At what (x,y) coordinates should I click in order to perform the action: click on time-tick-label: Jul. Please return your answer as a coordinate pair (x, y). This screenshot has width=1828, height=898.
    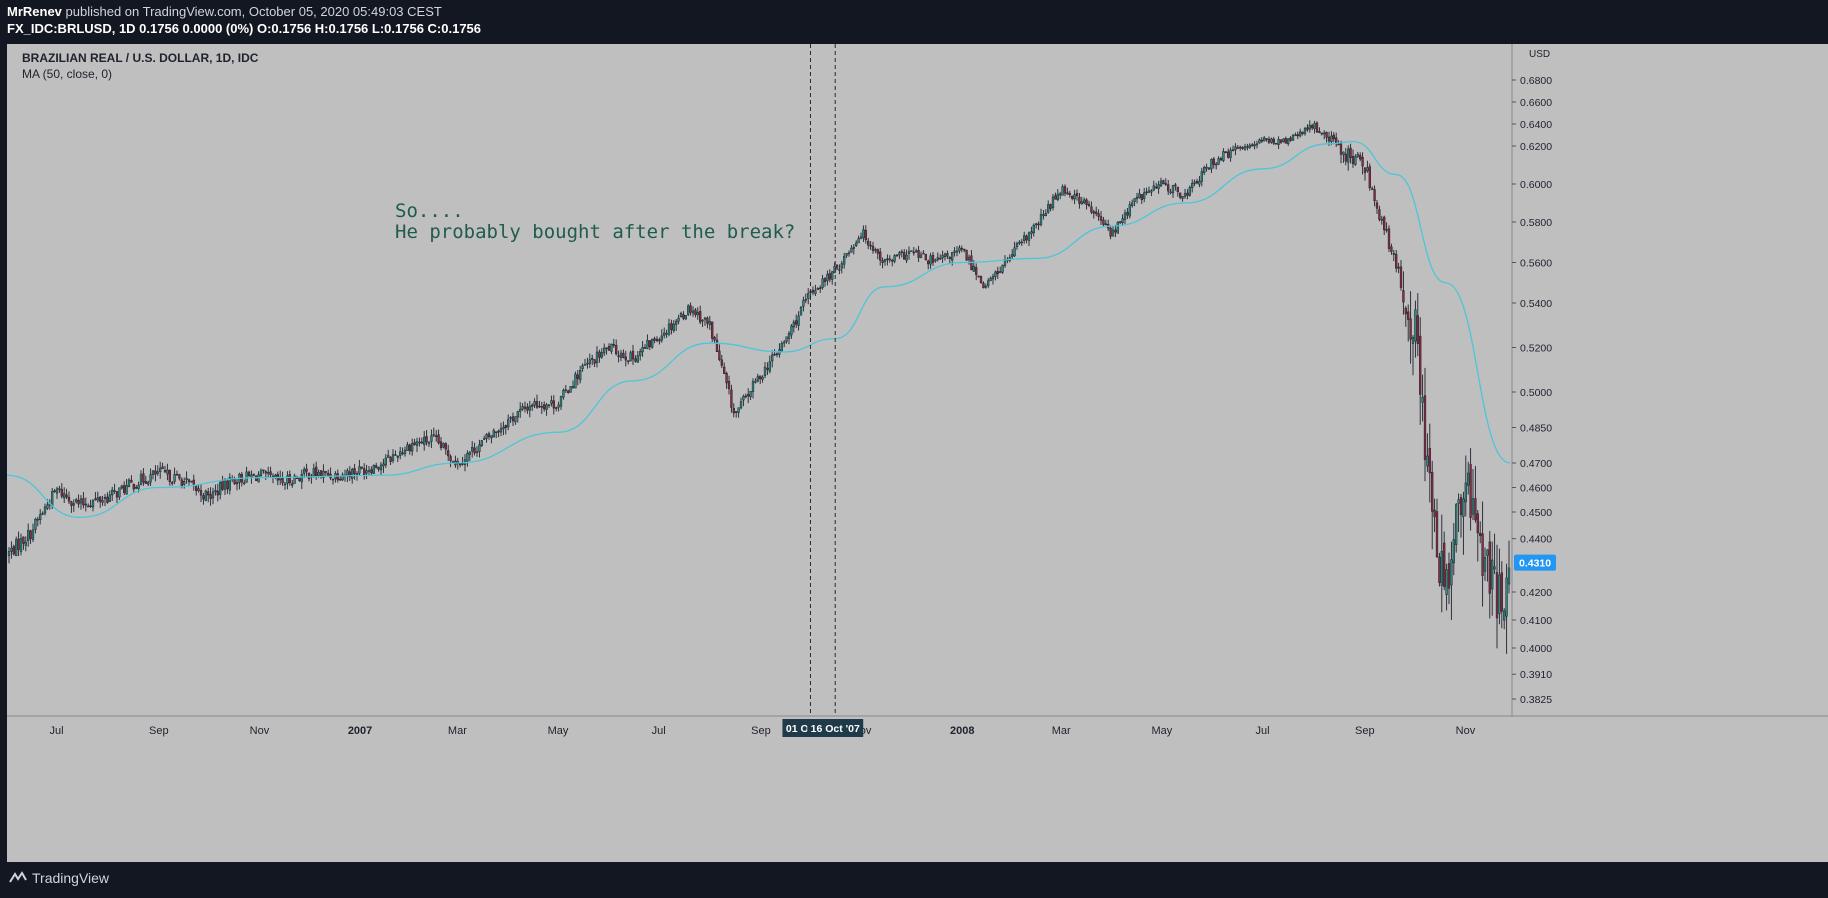
    Looking at the image, I should click on (659, 731).